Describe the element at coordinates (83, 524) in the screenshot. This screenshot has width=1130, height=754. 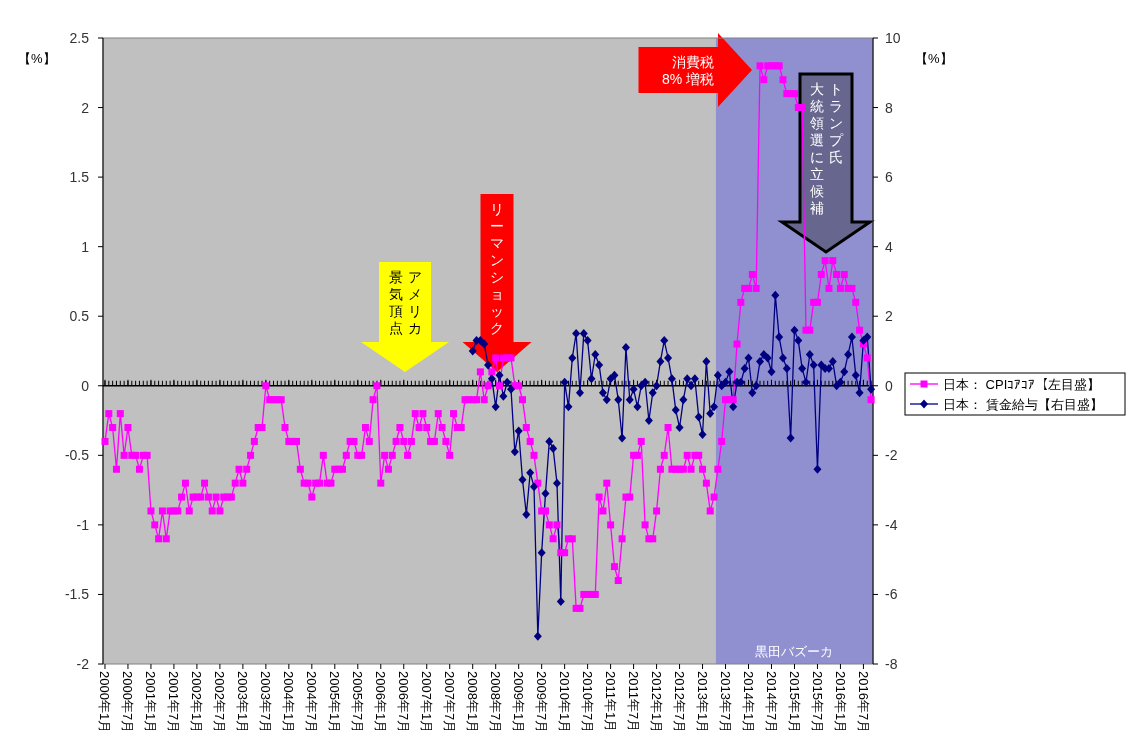
I see `y-tick-label: -1` at that location.